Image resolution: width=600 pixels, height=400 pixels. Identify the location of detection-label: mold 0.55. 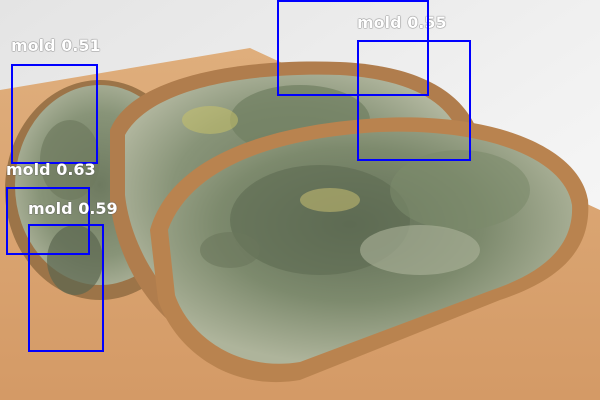
(402, 23).